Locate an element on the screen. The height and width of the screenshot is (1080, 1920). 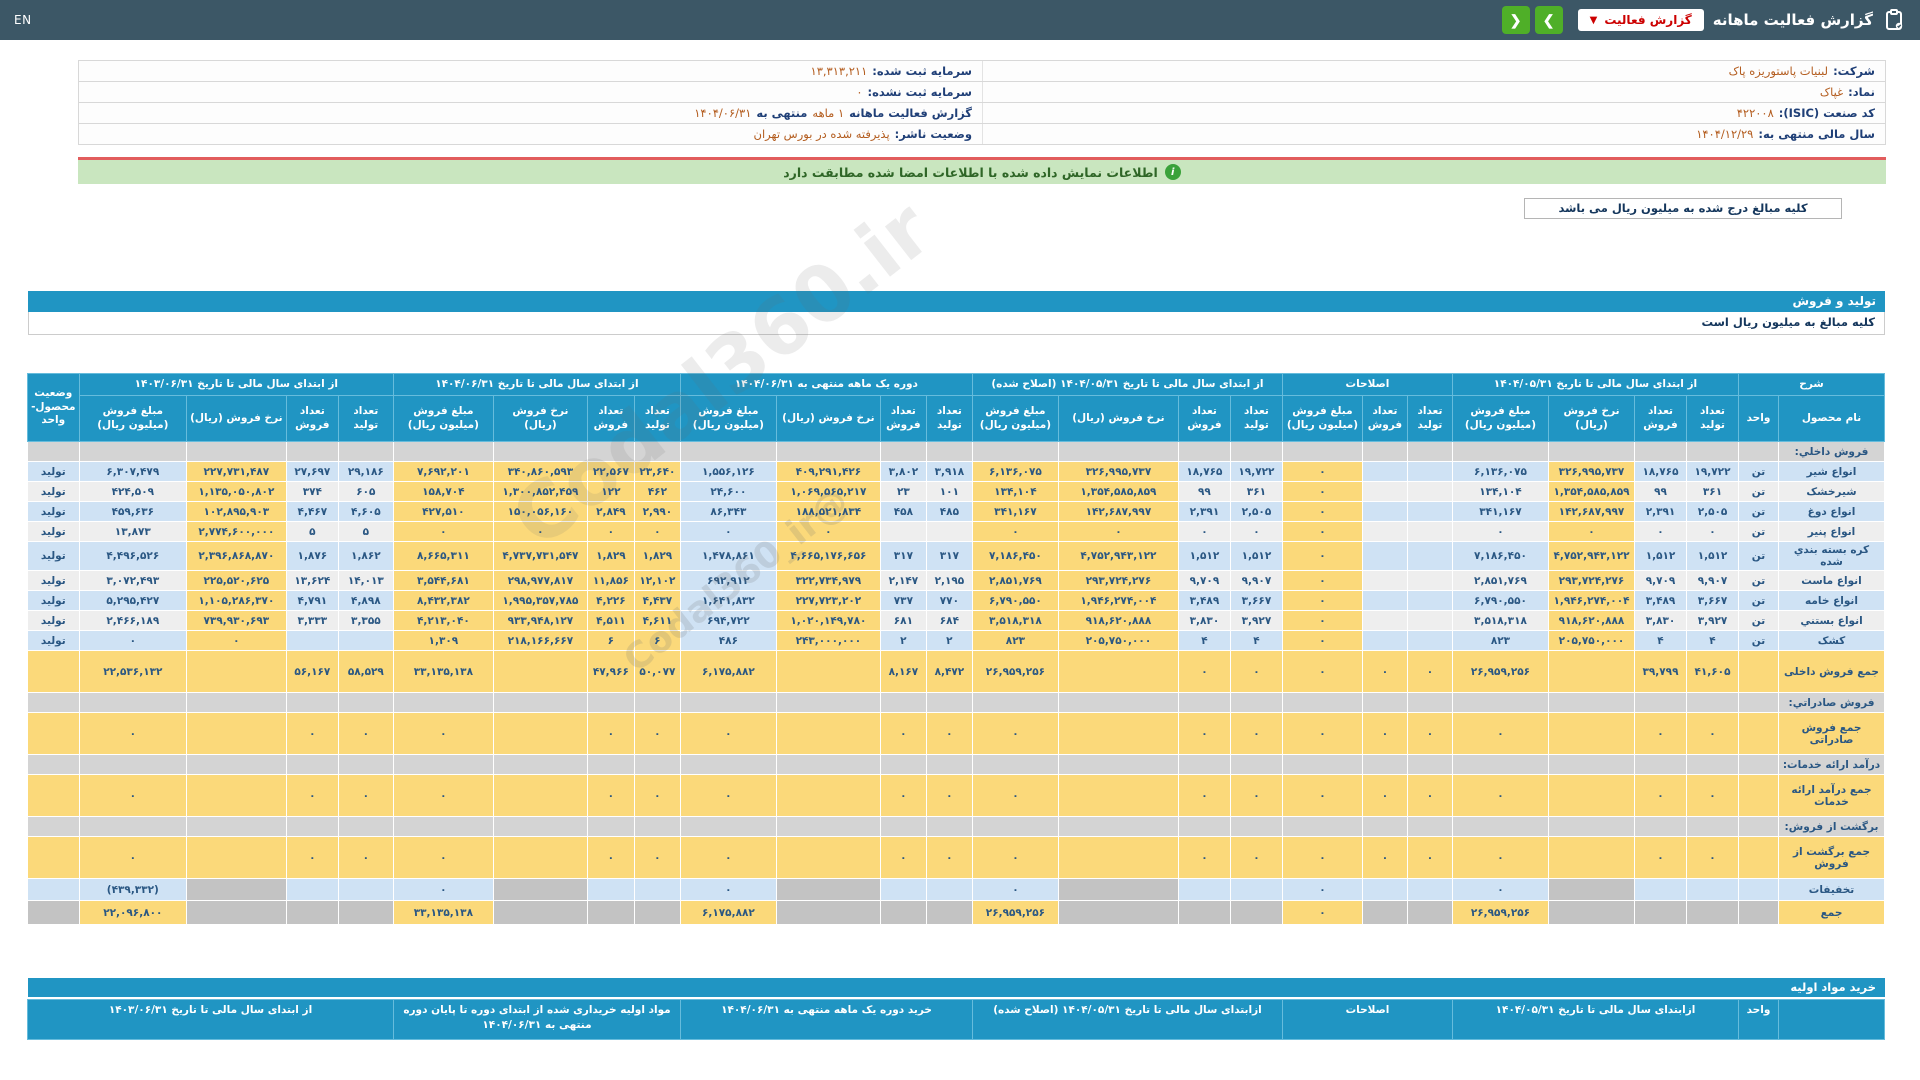
value-cell: ۳۱۷ is located at coordinates (903, 556).